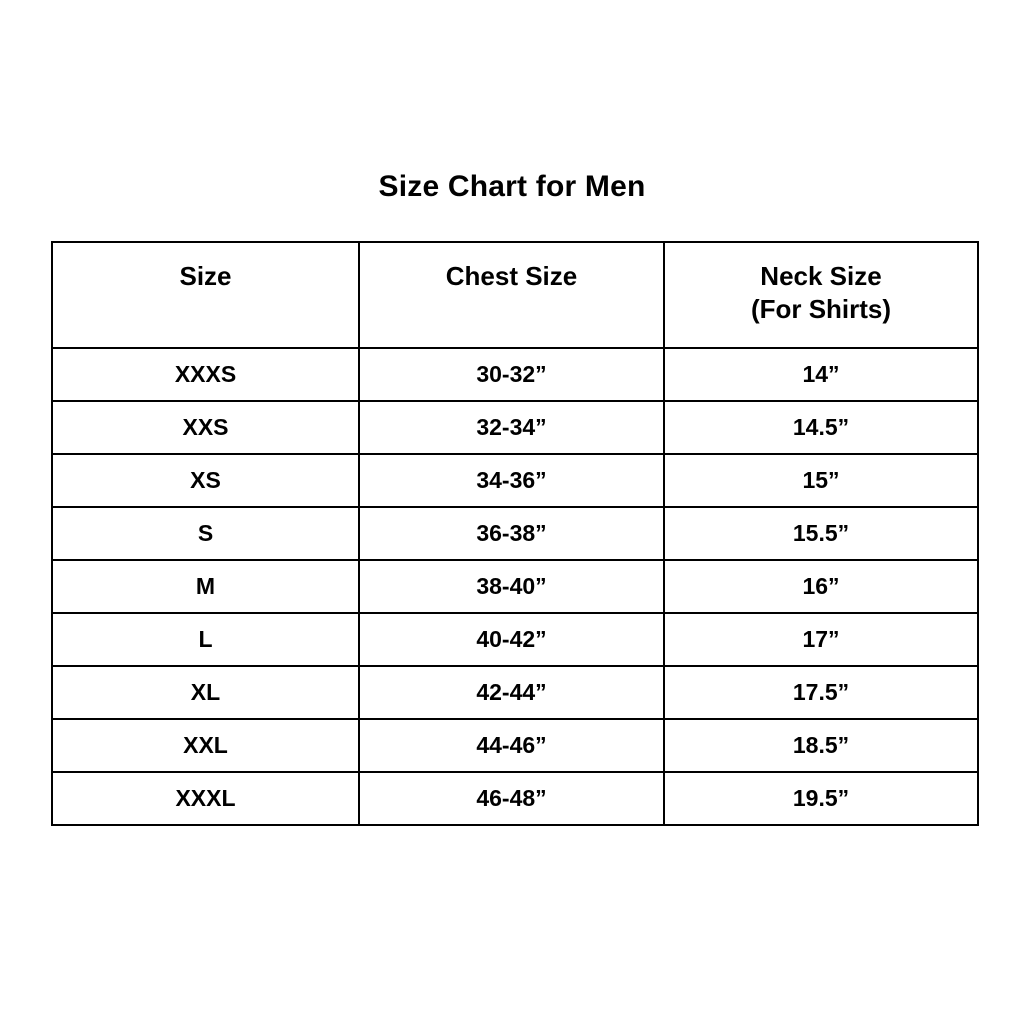 The height and width of the screenshot is (1024, 1024). What do you see at coordinates (205, 586) in the screenshot?
I see `size-cell: M` at bounding box center [205, 586].